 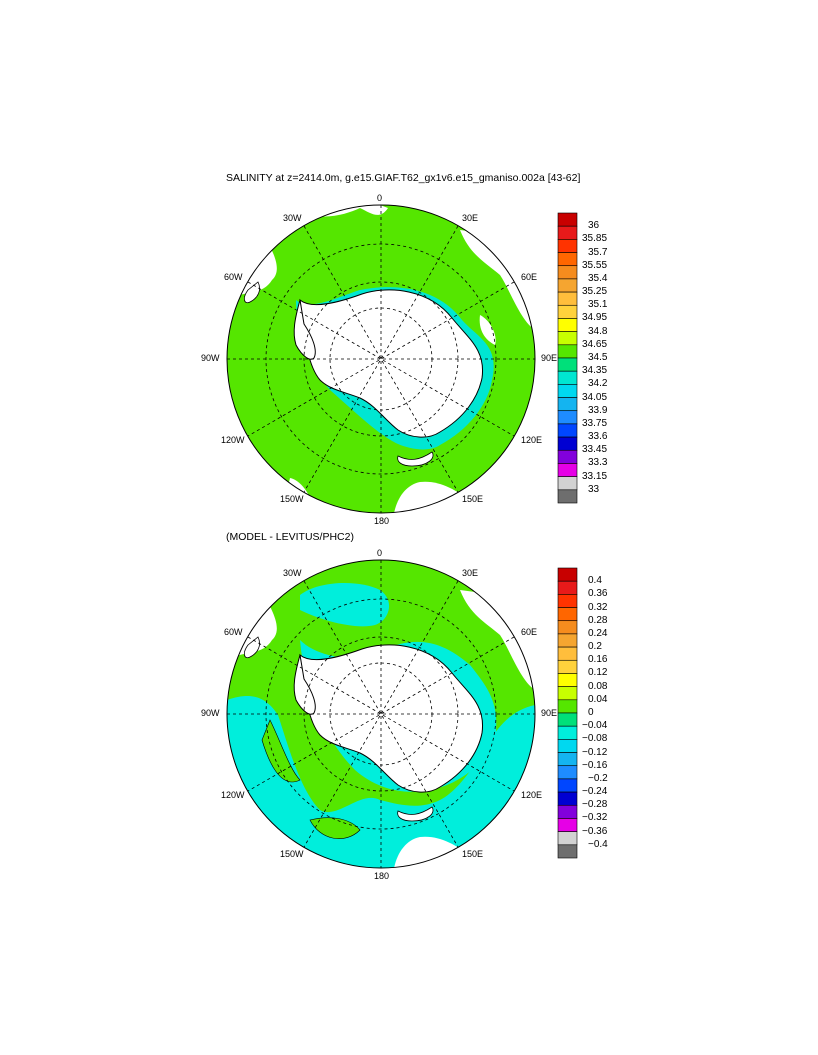 I want to click on colorbar-label: 34.65, so click(x=595, y=344).